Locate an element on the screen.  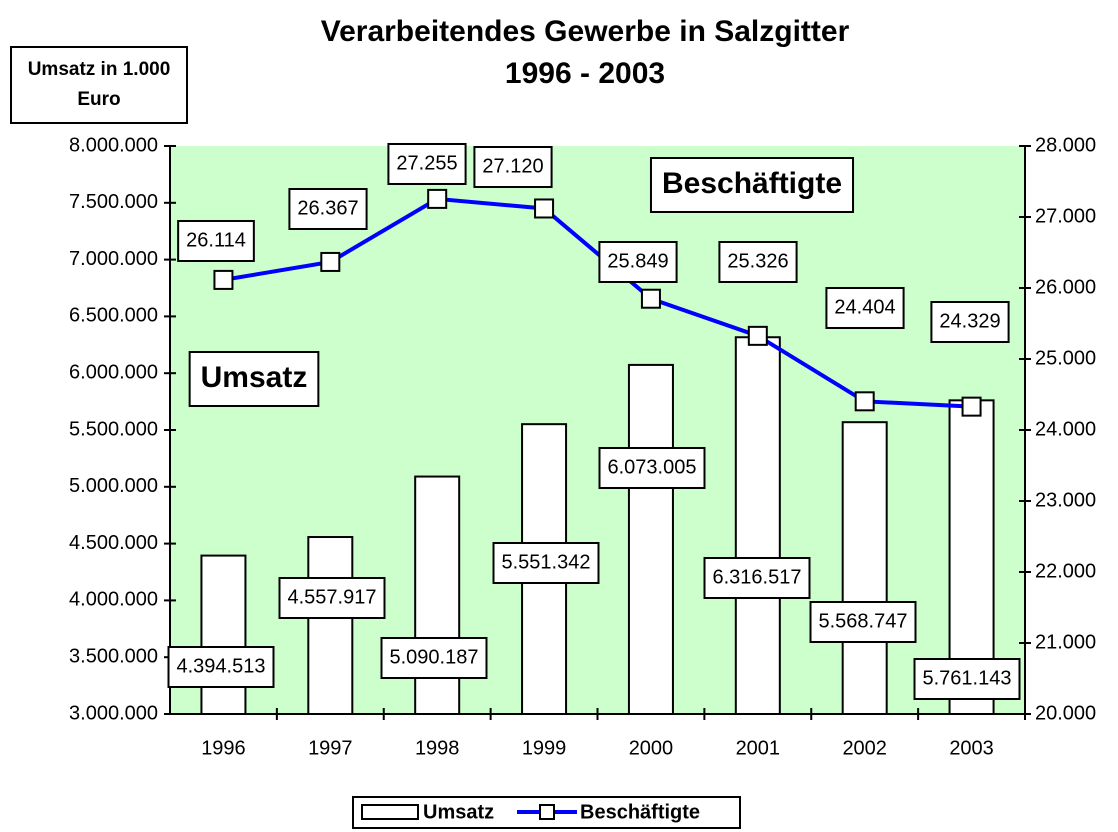
y-axis-label: Umsatz in 1.000 Euro is located at coordinates (99, 85).